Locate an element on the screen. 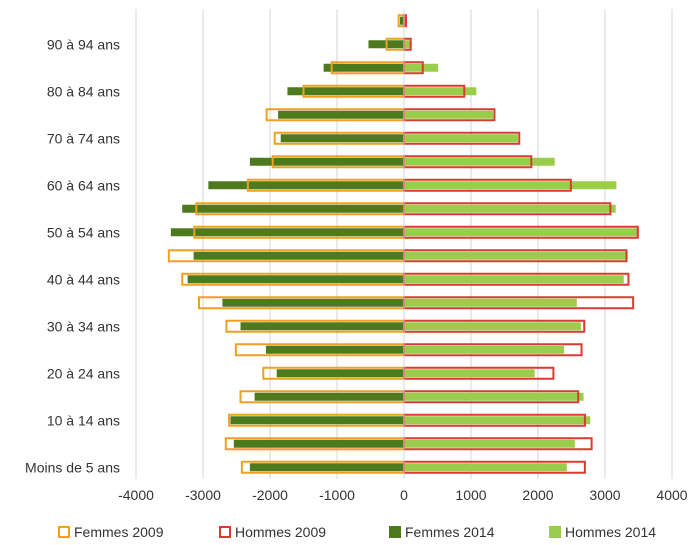  legend-item-femmes-2009: Femmes 2009 is located at coordinates (110, 532).